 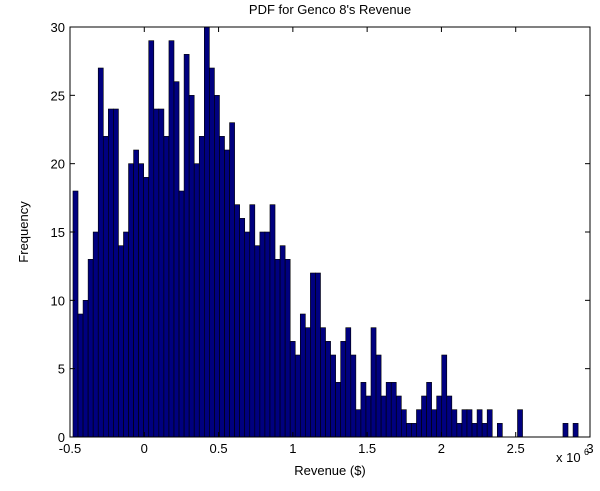 I want to click on x-tick-label: 0, so click(x=144, y=448).